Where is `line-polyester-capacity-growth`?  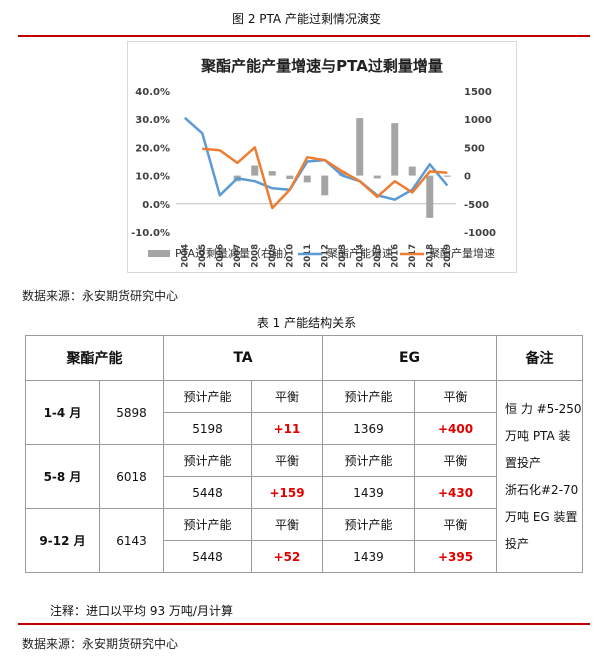 line-polyester-capacity-growth is located at coordinates (316, 158).